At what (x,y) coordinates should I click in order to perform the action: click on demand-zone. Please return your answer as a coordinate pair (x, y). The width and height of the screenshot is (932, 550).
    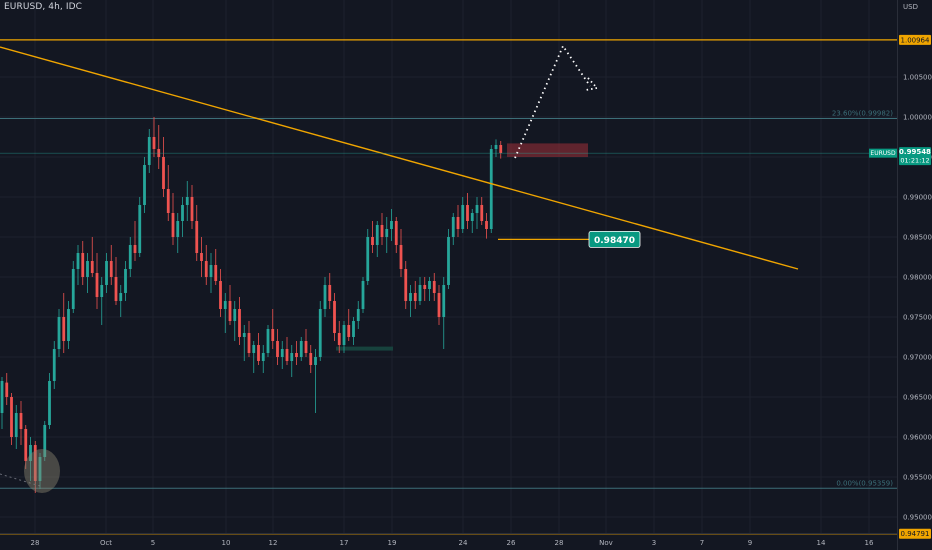
    Looking at the image, I should click on (364, 348).